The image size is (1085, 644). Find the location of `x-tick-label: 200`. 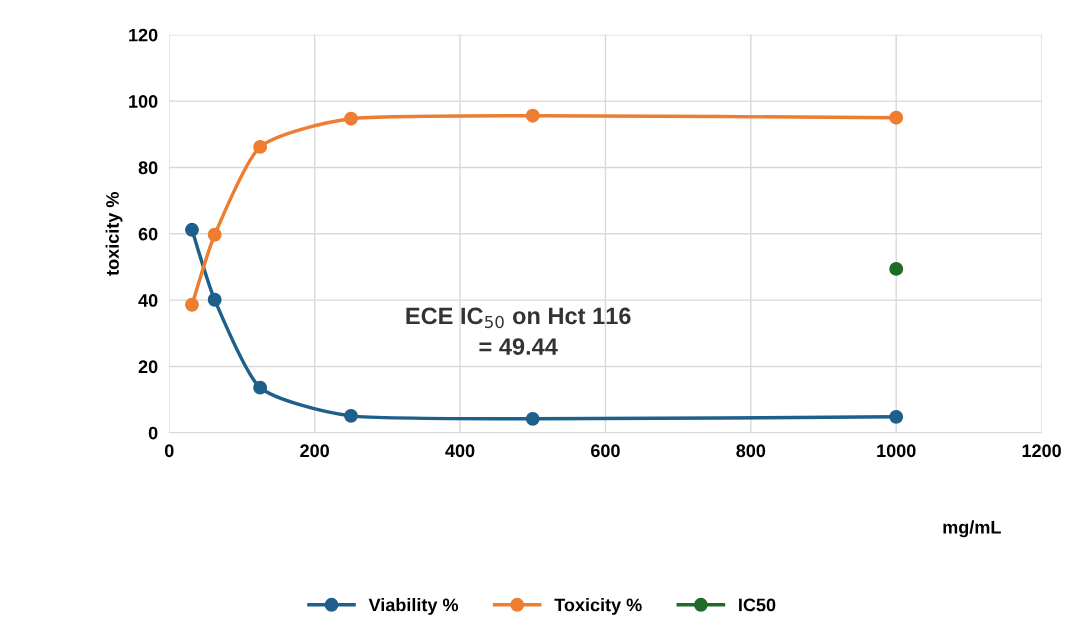

x-tick-label: 200 is located at coordinates (314, 451).